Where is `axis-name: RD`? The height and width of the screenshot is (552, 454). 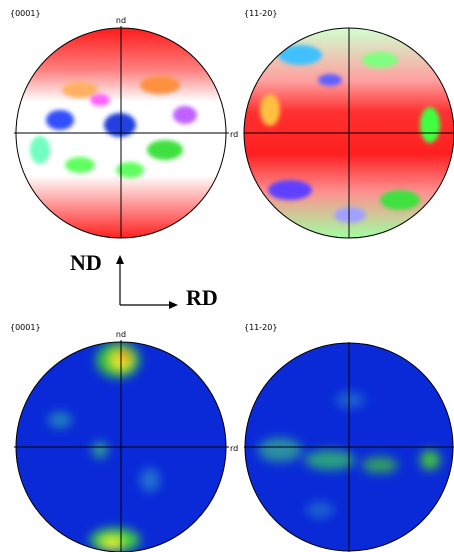
axis-name: RD is located at coordinates (202, 297).